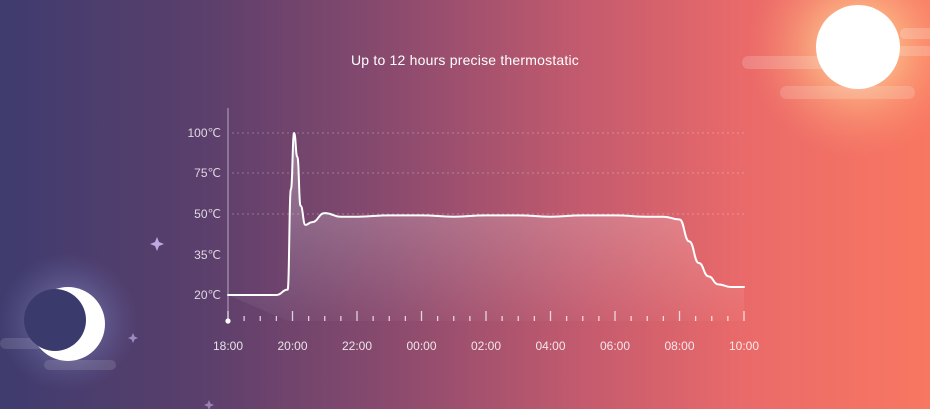 This screenshot has width=930, height=409. What do you see at coordinates (205, 133) in the screenshot?
I see `y-tick-label: 100℃` at bounding box center [205, 133].